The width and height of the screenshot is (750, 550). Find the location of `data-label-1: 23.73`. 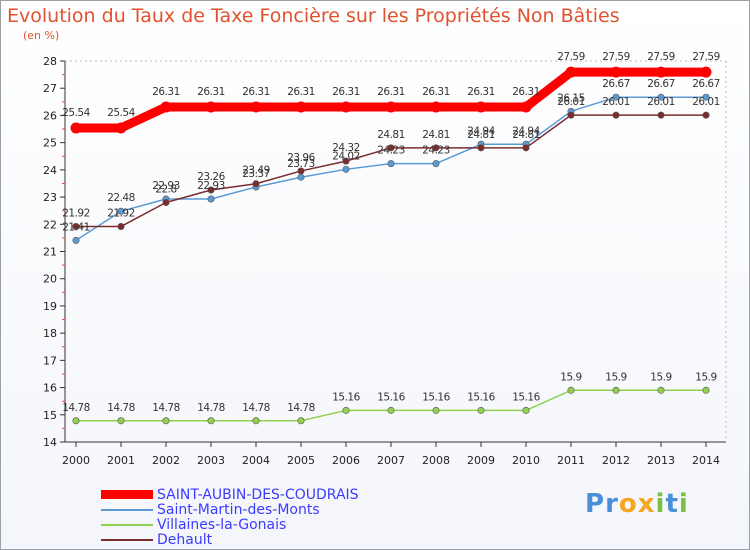

data-label-1: 23.73 is located at coordinates (301, 164).